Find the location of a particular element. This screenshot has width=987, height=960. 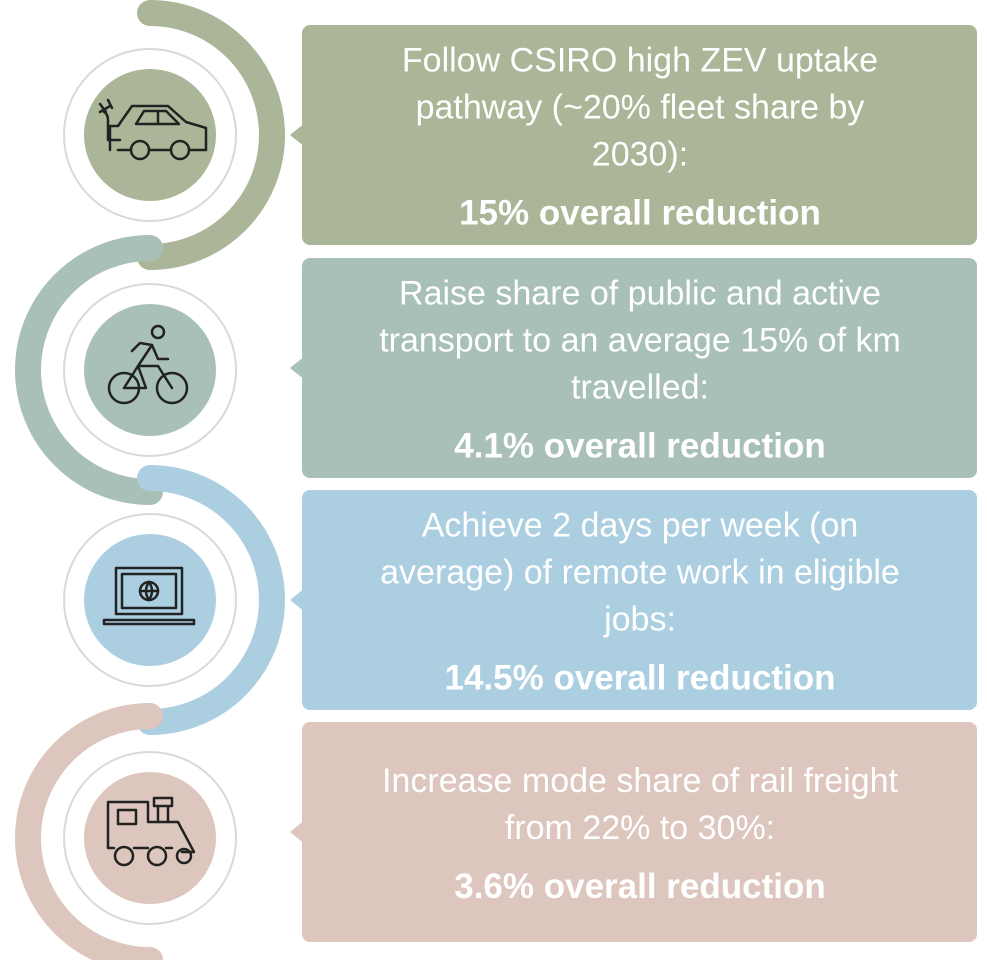

description-line: average) of remote work in eligible is located at coordinates (640, 573).